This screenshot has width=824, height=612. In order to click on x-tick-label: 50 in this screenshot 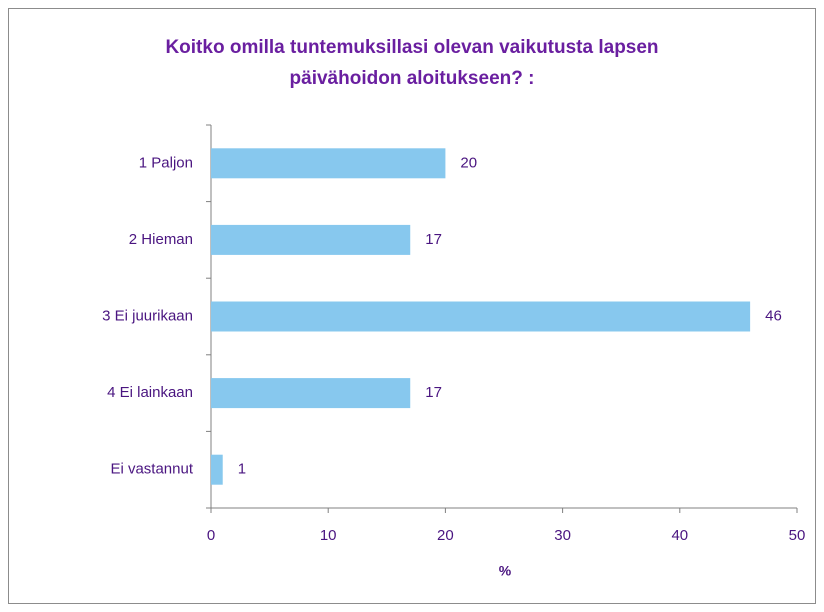, I will do `click(797, 535)`.